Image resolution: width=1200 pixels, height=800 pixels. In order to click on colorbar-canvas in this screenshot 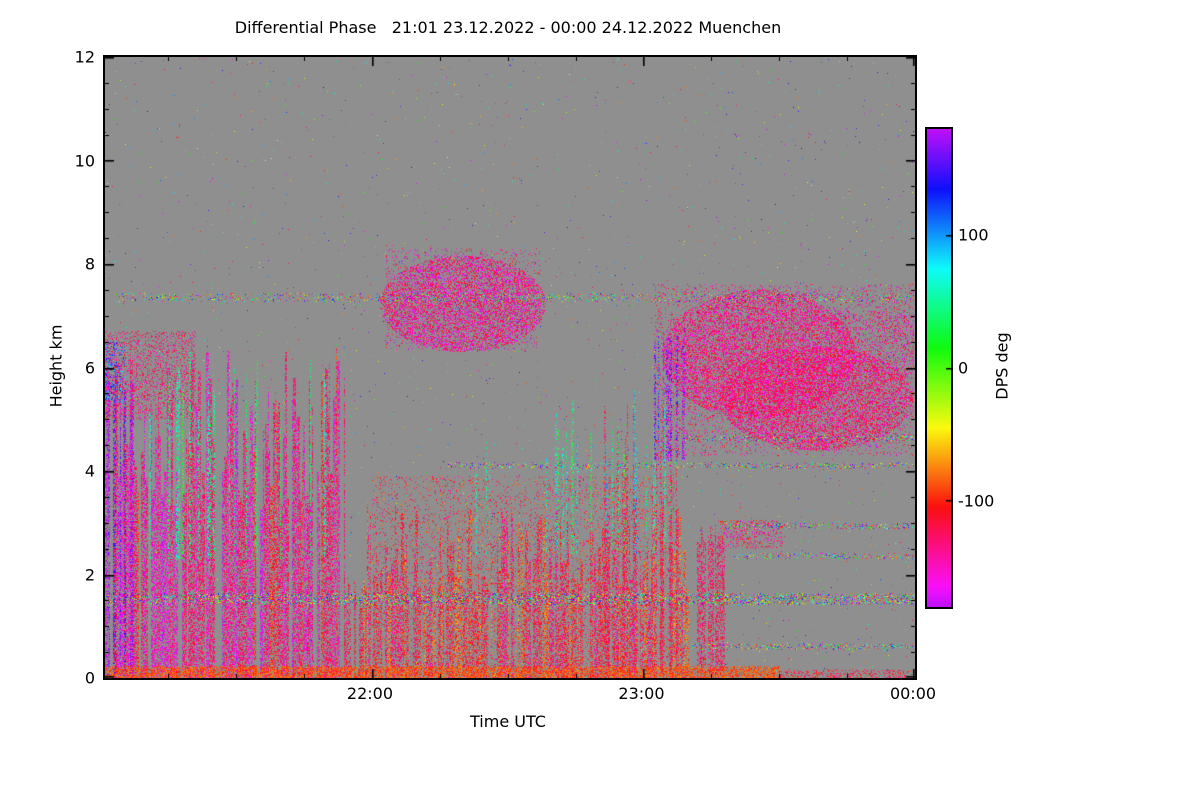, I will do `click(939, 368)`.